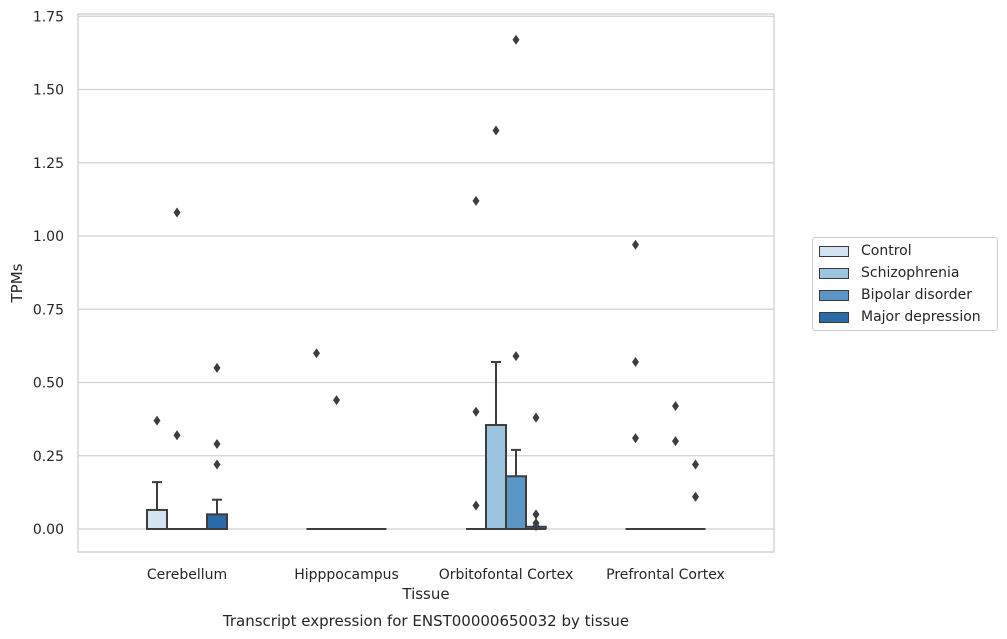 The width and height of the screenshot is (1007, 639). Describe the element at coordinates (917, 295) in the screenshot. I see `legend-label-bipolar-disorder: Bipolar disorder` at that location.